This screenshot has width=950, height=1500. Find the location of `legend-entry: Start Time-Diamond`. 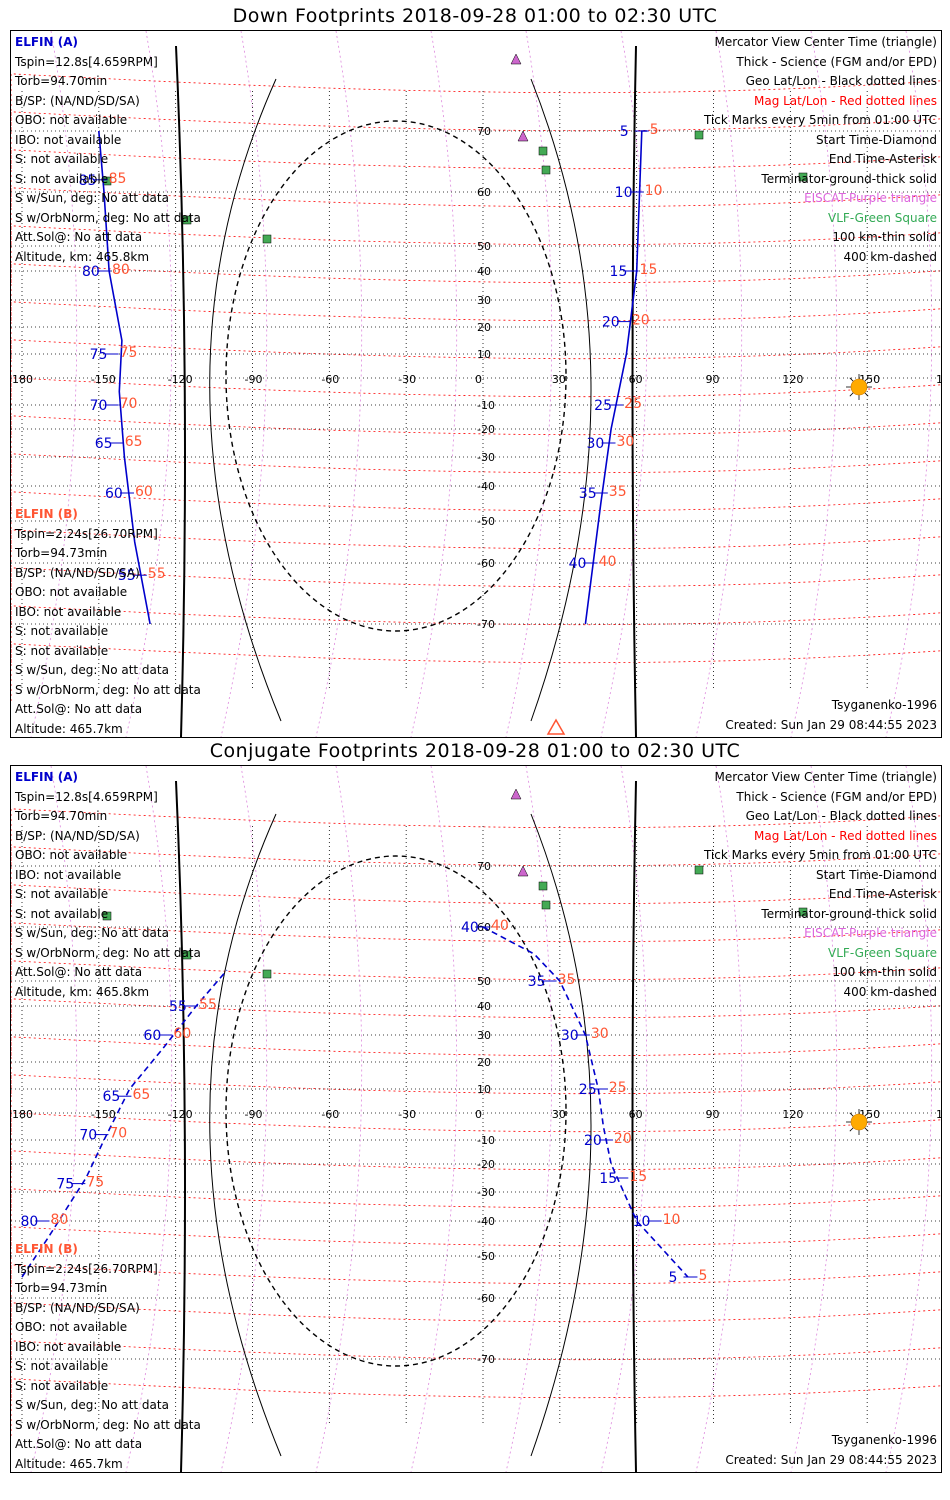

legend-entry: Start Time-Diamond is located at coordinates (876, 874).